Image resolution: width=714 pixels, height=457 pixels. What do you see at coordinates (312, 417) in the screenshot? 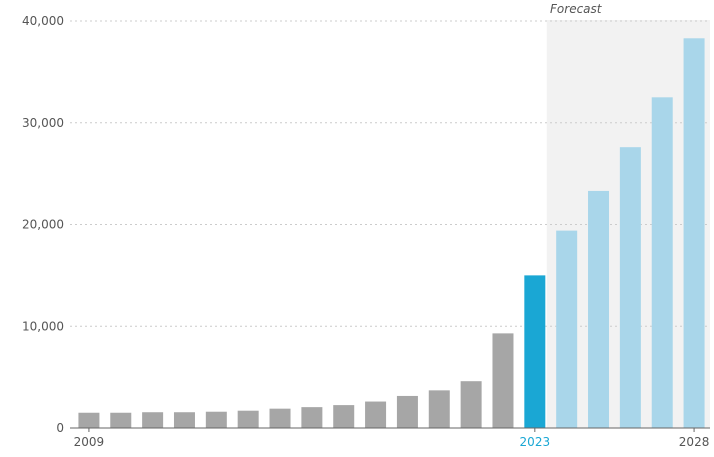
I see `bar-2016` at bounding box center [312, 417].